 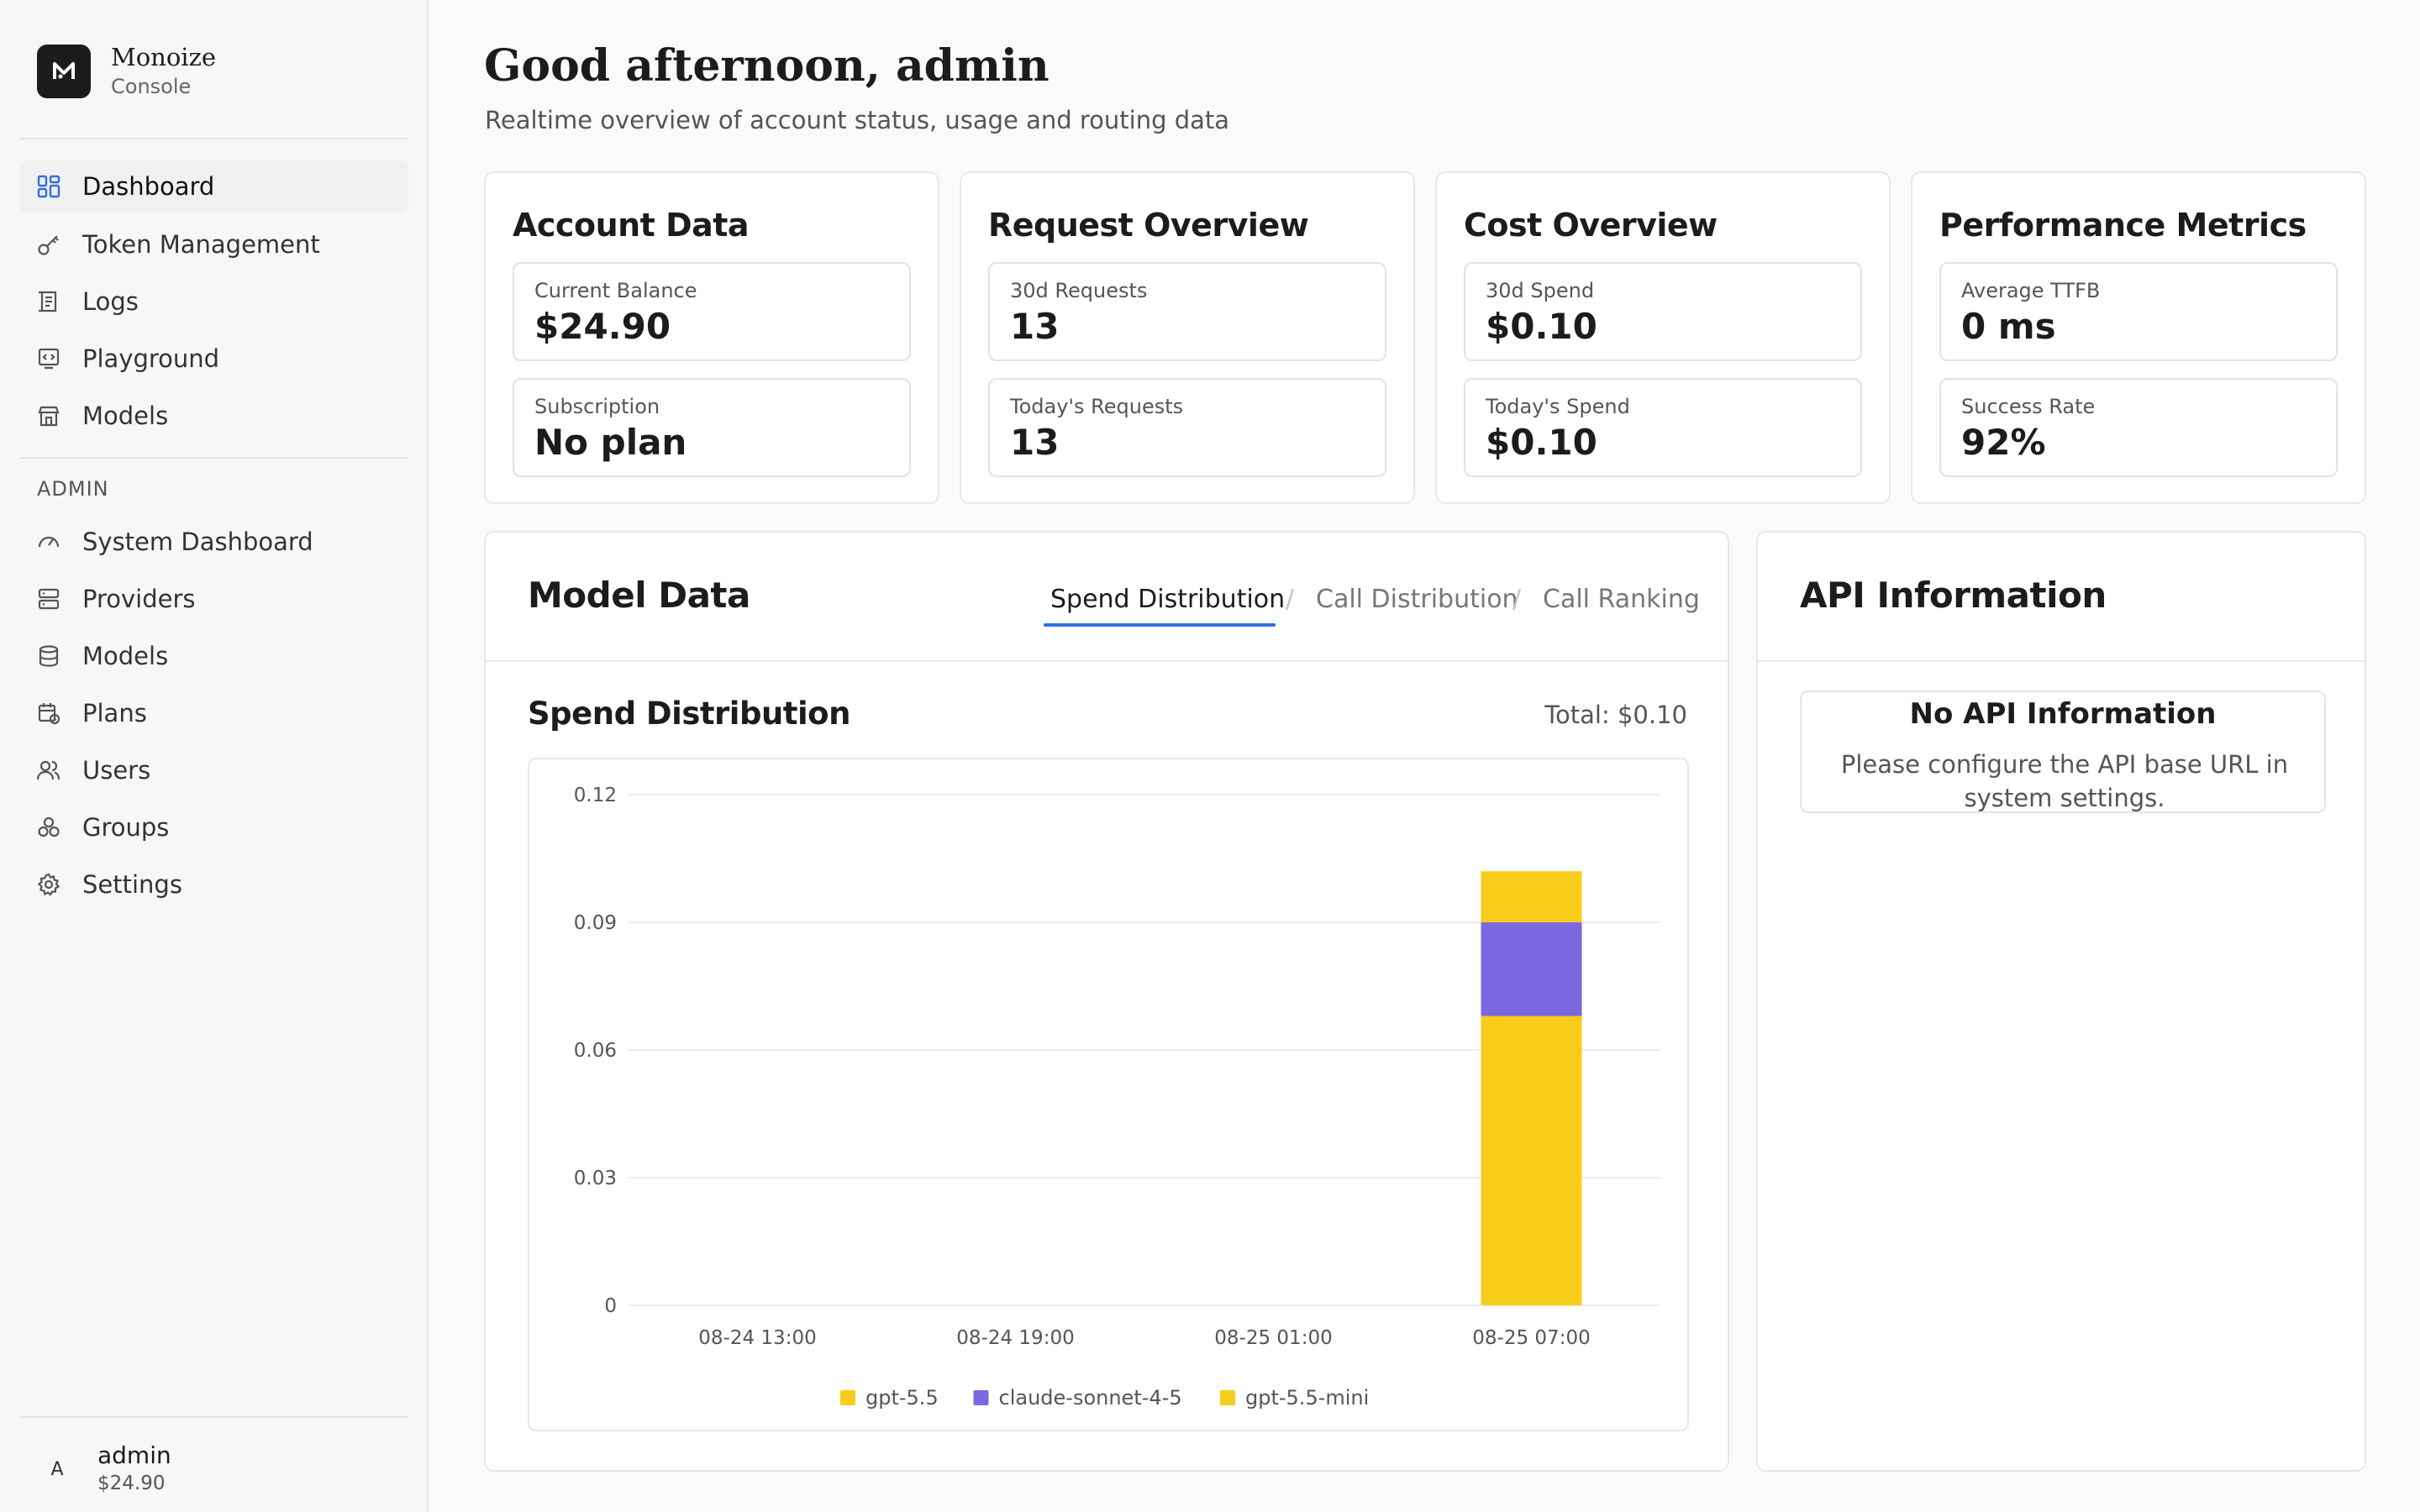 What do you see at coordinates (597, 406) in the screenshot?
I see `stat-label: Subscription` at bounding box center [597, 406].